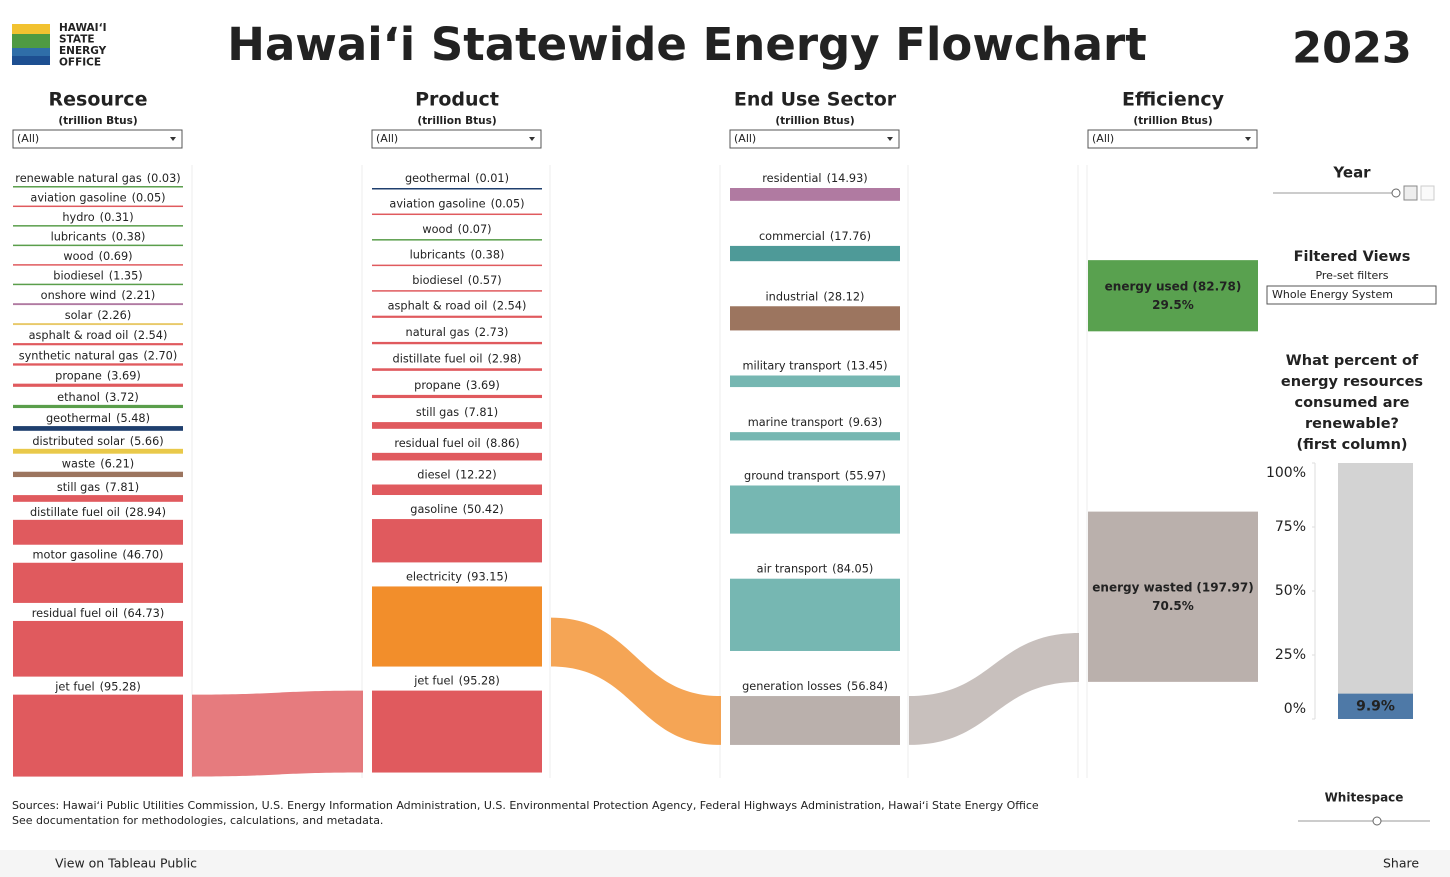 The image size is (1450, 877). Describe the element at coordinates (847, 178) in the screenshot. I see `node-value: (14.93)` at that location.